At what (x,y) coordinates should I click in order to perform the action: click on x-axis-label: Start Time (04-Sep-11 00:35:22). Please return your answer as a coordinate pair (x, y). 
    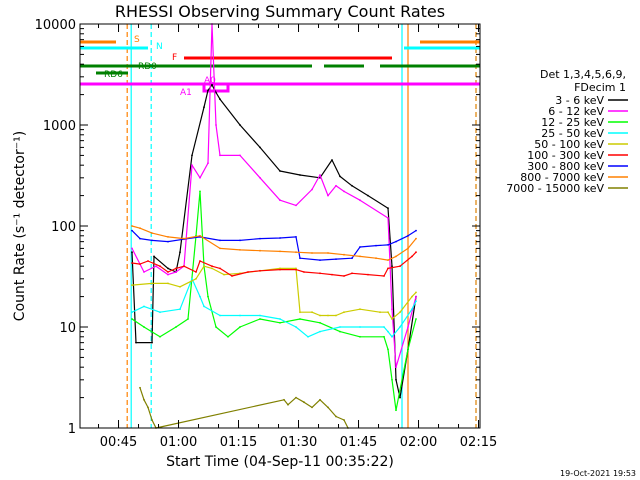
    Looking at the image, I should click on (280, 462).